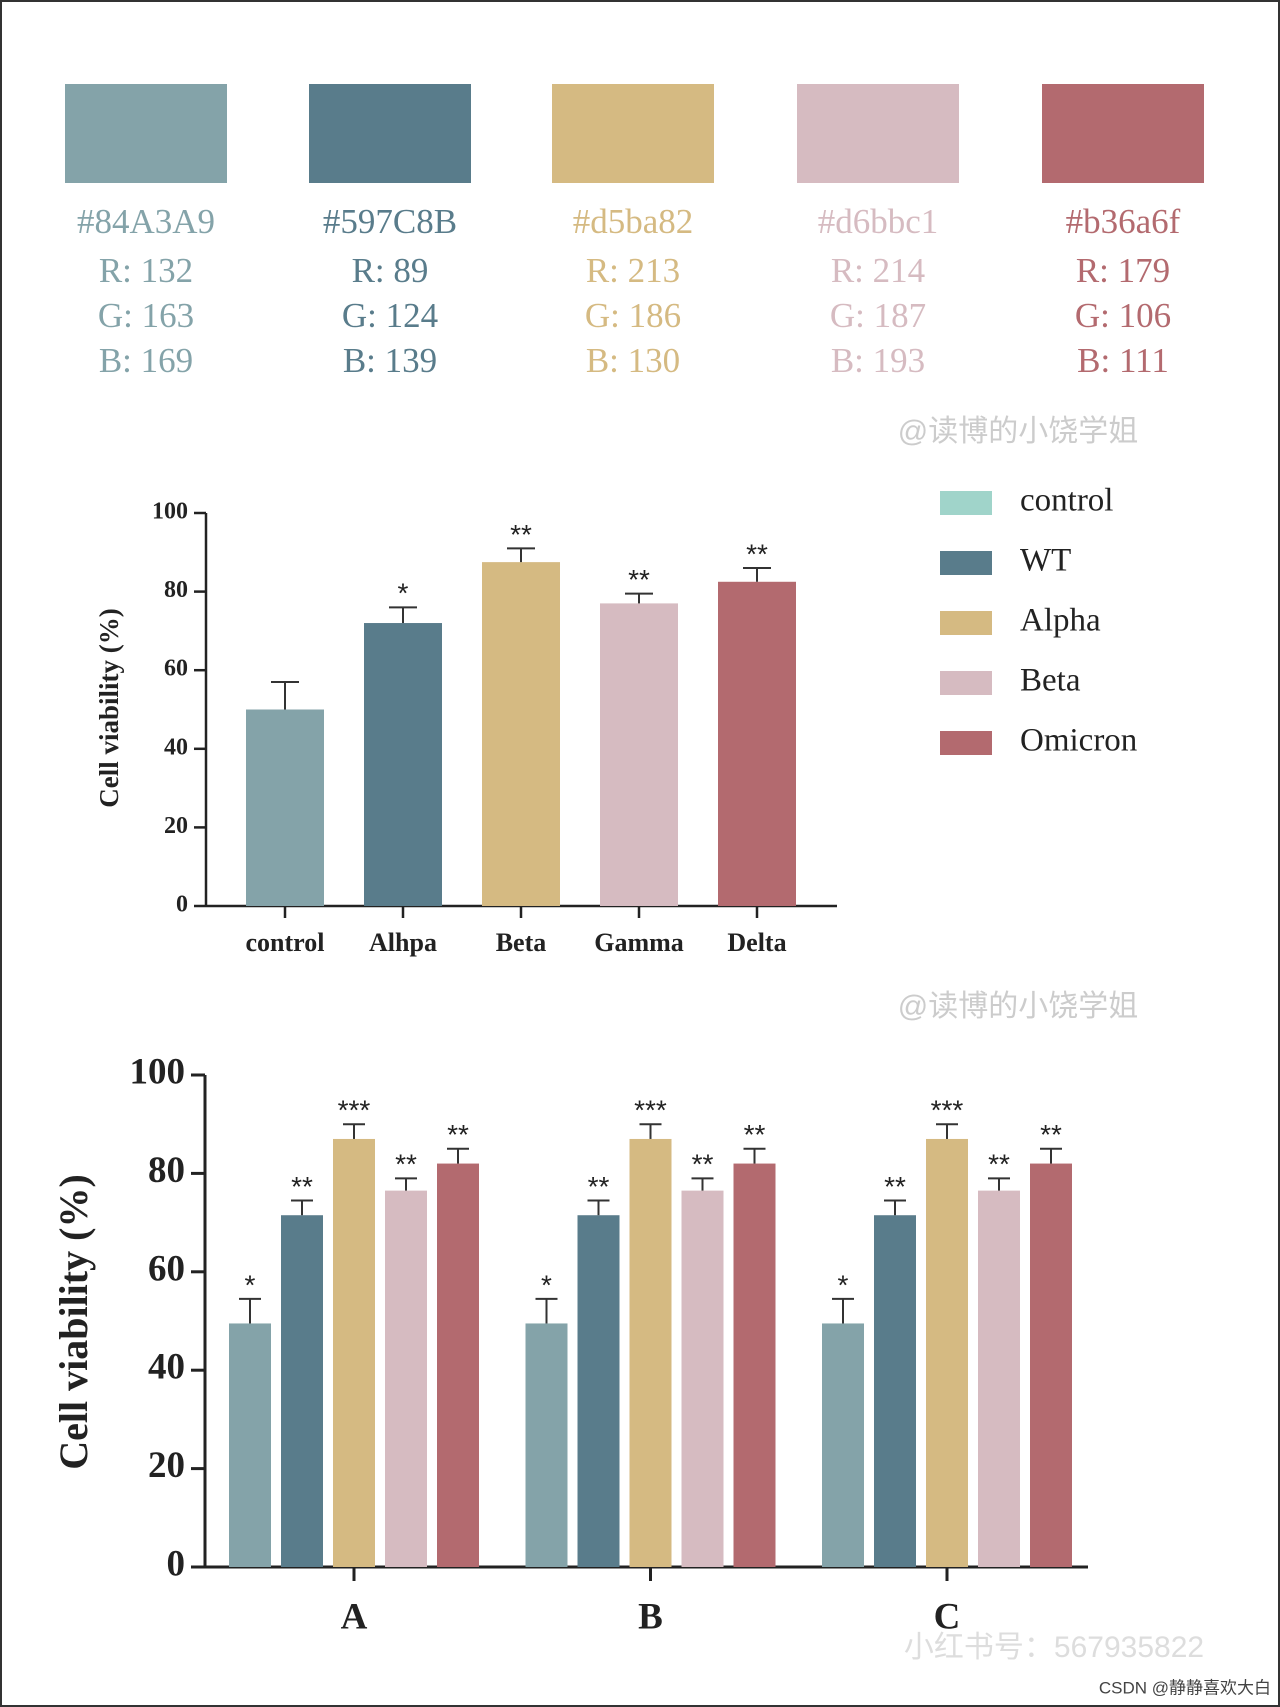 This screenshot has height=1707, width=1280. Describe the element at coordinates (633, 315) in the screenshot. I see `rgb-label: G: 186` at that location.